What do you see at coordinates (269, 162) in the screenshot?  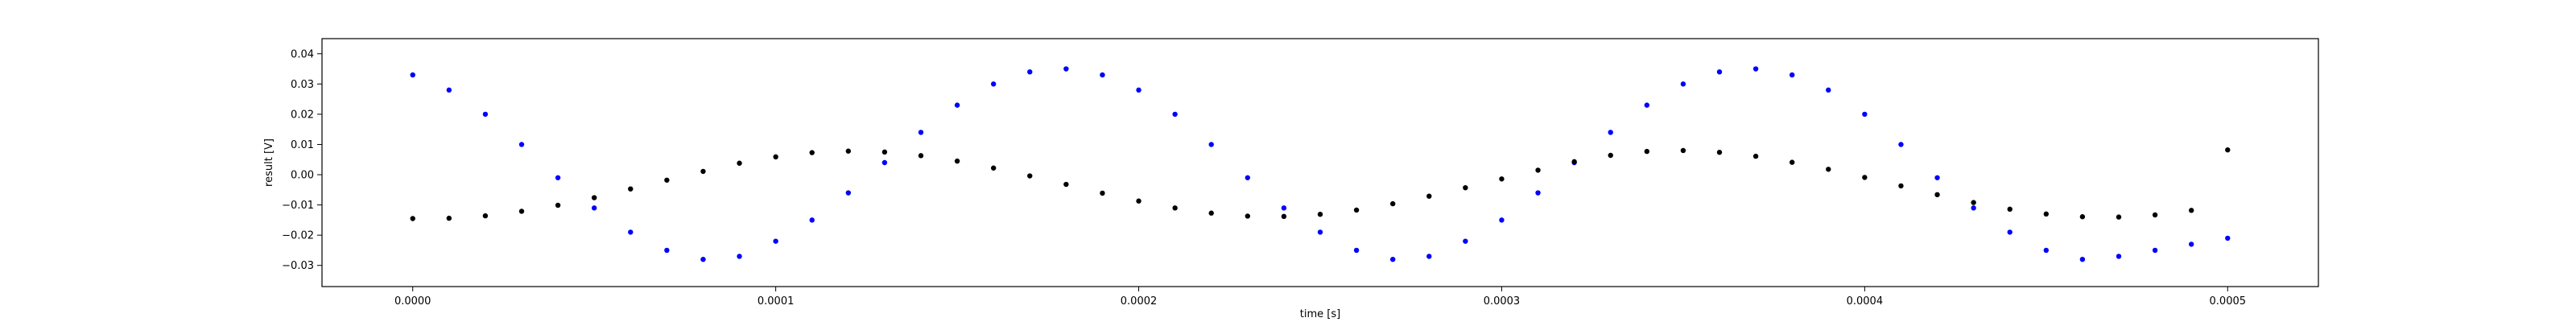 I see `y-axis-label: result [V]` at bounding box center [269, 162].